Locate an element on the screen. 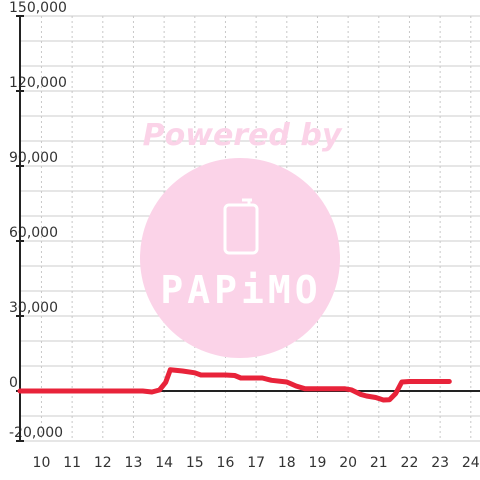 Image resolution: width=480 pixels, height=480 pixels. y-tick-label: 120,000 is located at coordinates (38, 83).